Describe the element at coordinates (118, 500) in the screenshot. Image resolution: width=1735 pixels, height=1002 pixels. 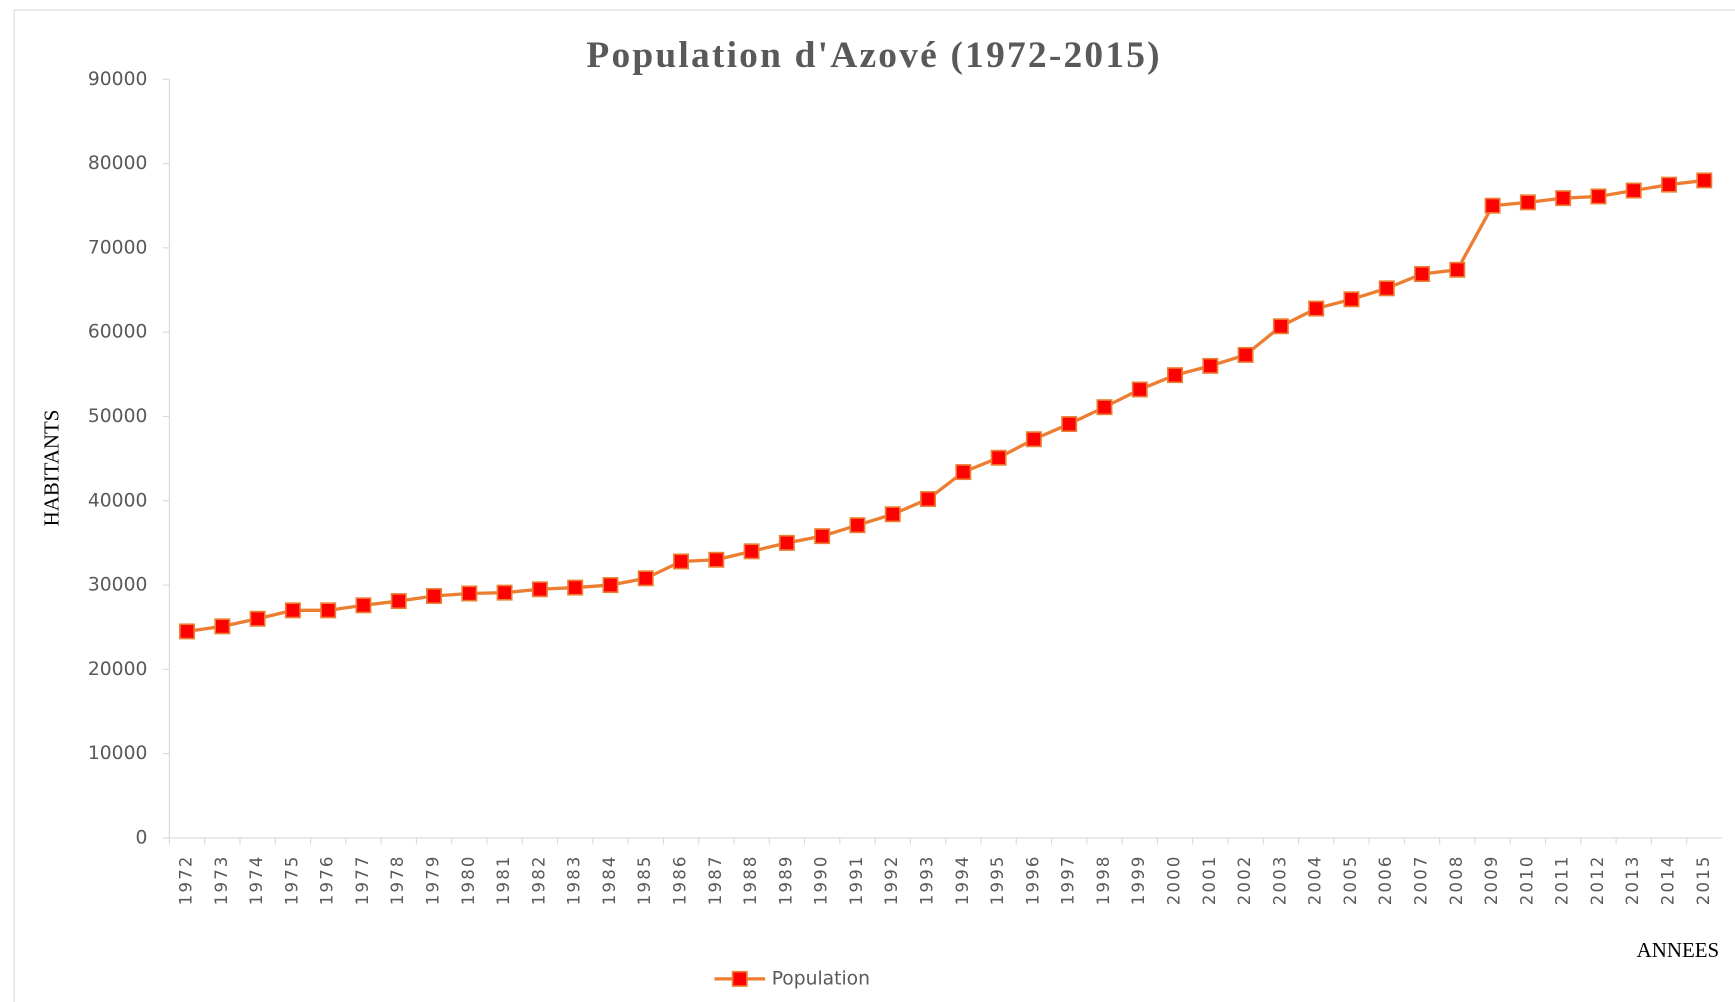
I see `y-tick-label: 40000` at that location.